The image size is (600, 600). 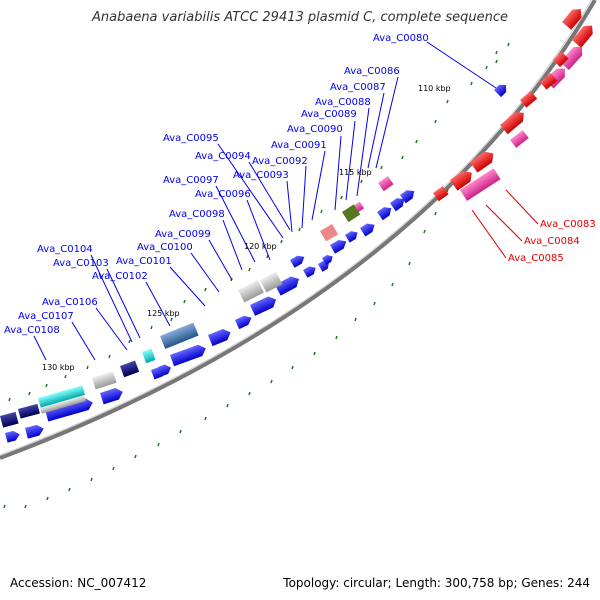 What do you see at coordinates (358, 87) in the screenshot?
I see `gene-label-ava-c0087: Ava_C0087` at bounding box center [358, 87].